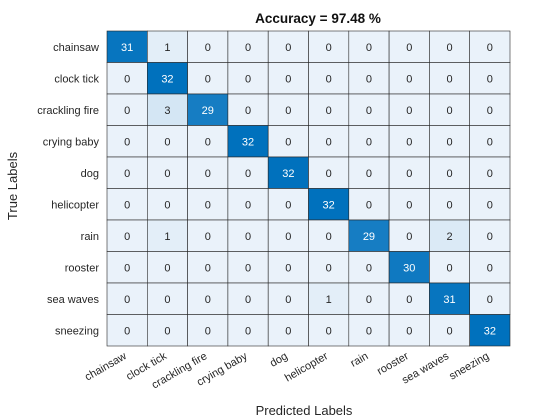  What do you see at coordinates (68, 111) in the screenshot?
I see `y-tick-label: crackling fire` at bounding box center [68, 111].